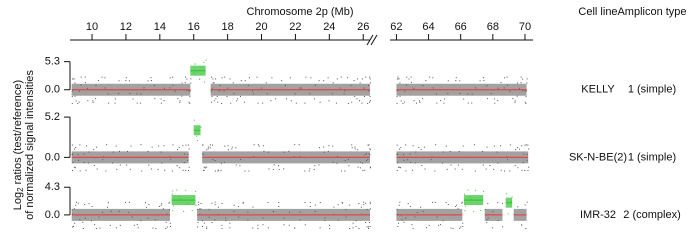 The height and width of the screenshot is (240, 700). Describe the element at coordinates (52, 62) in the screenshot. I see `y-tick-label: 5.3` at that location.